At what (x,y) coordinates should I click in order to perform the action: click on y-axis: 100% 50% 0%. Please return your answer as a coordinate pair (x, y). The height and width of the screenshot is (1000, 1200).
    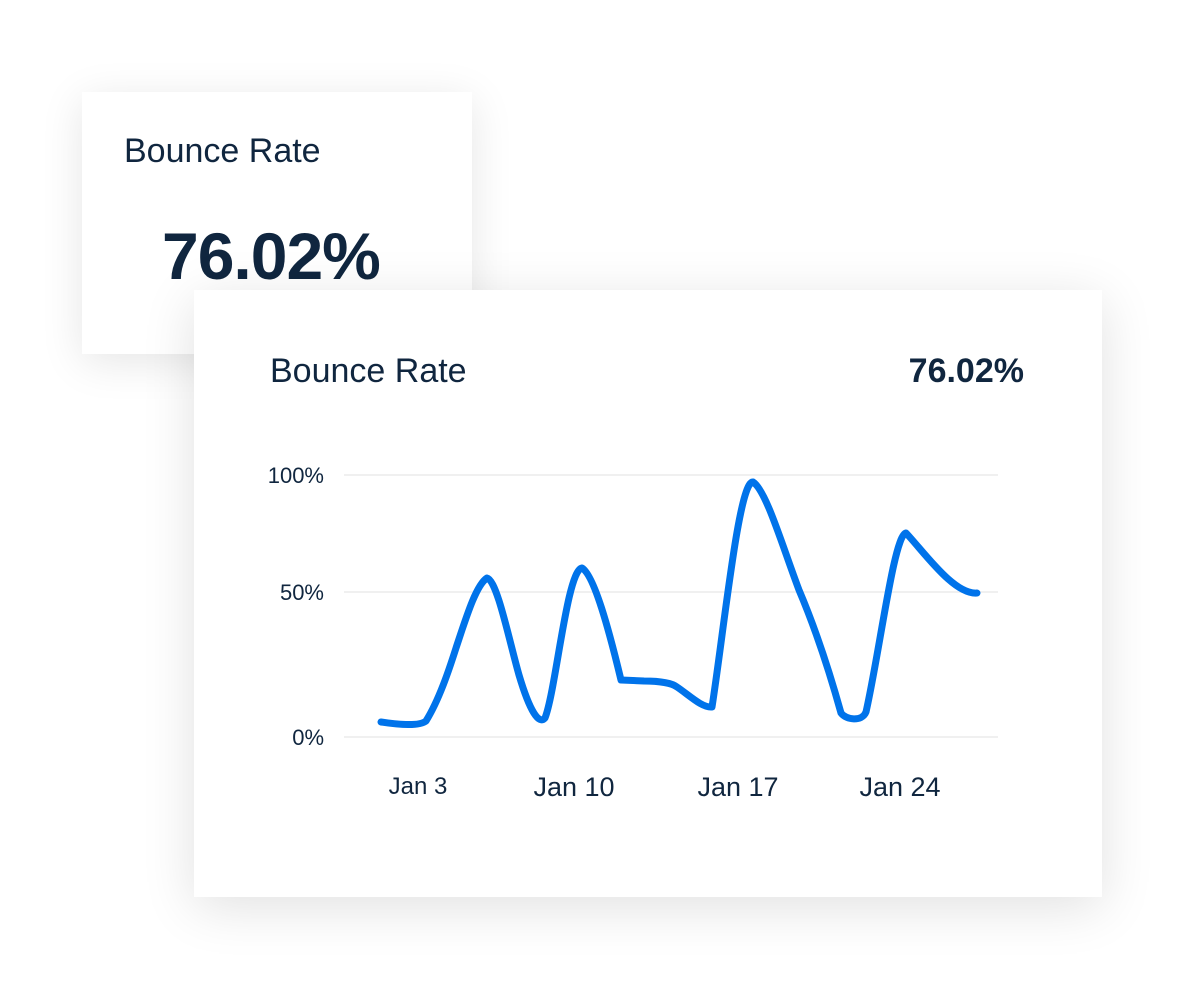
    Looking at the image, I should click on (296, 606).